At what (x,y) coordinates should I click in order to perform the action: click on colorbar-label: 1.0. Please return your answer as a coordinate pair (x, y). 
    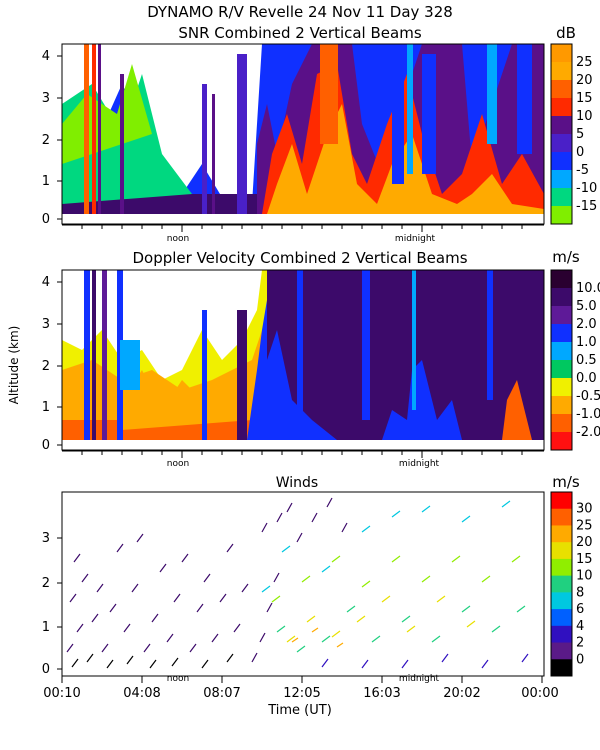
    Looking at the image, I should click on (586, 342).